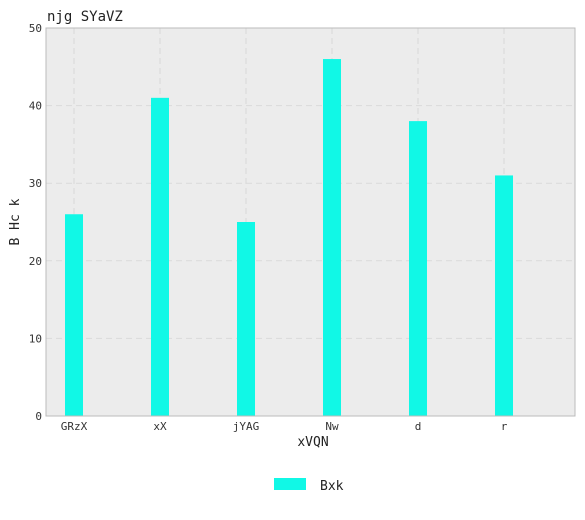 This screenshot has height=520, width=585. Describe the element at coordinates (38, 416) in the screenshot. I see `y-tick-label: 0` at that location.